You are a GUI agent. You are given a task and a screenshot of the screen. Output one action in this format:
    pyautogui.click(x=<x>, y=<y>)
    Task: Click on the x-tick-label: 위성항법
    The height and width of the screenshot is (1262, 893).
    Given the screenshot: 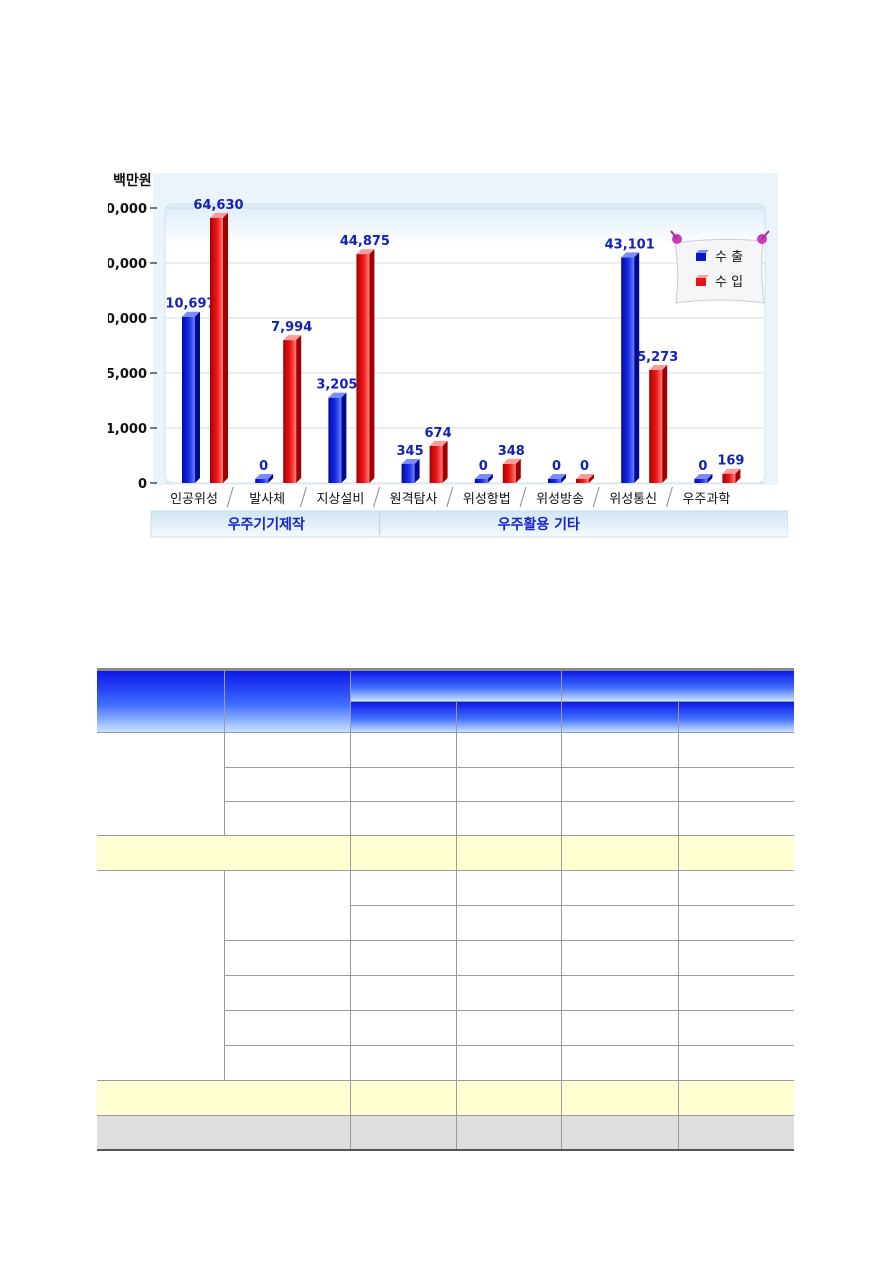 What is the action you would take?
    pyautogui.click(x=487, y=499)
    